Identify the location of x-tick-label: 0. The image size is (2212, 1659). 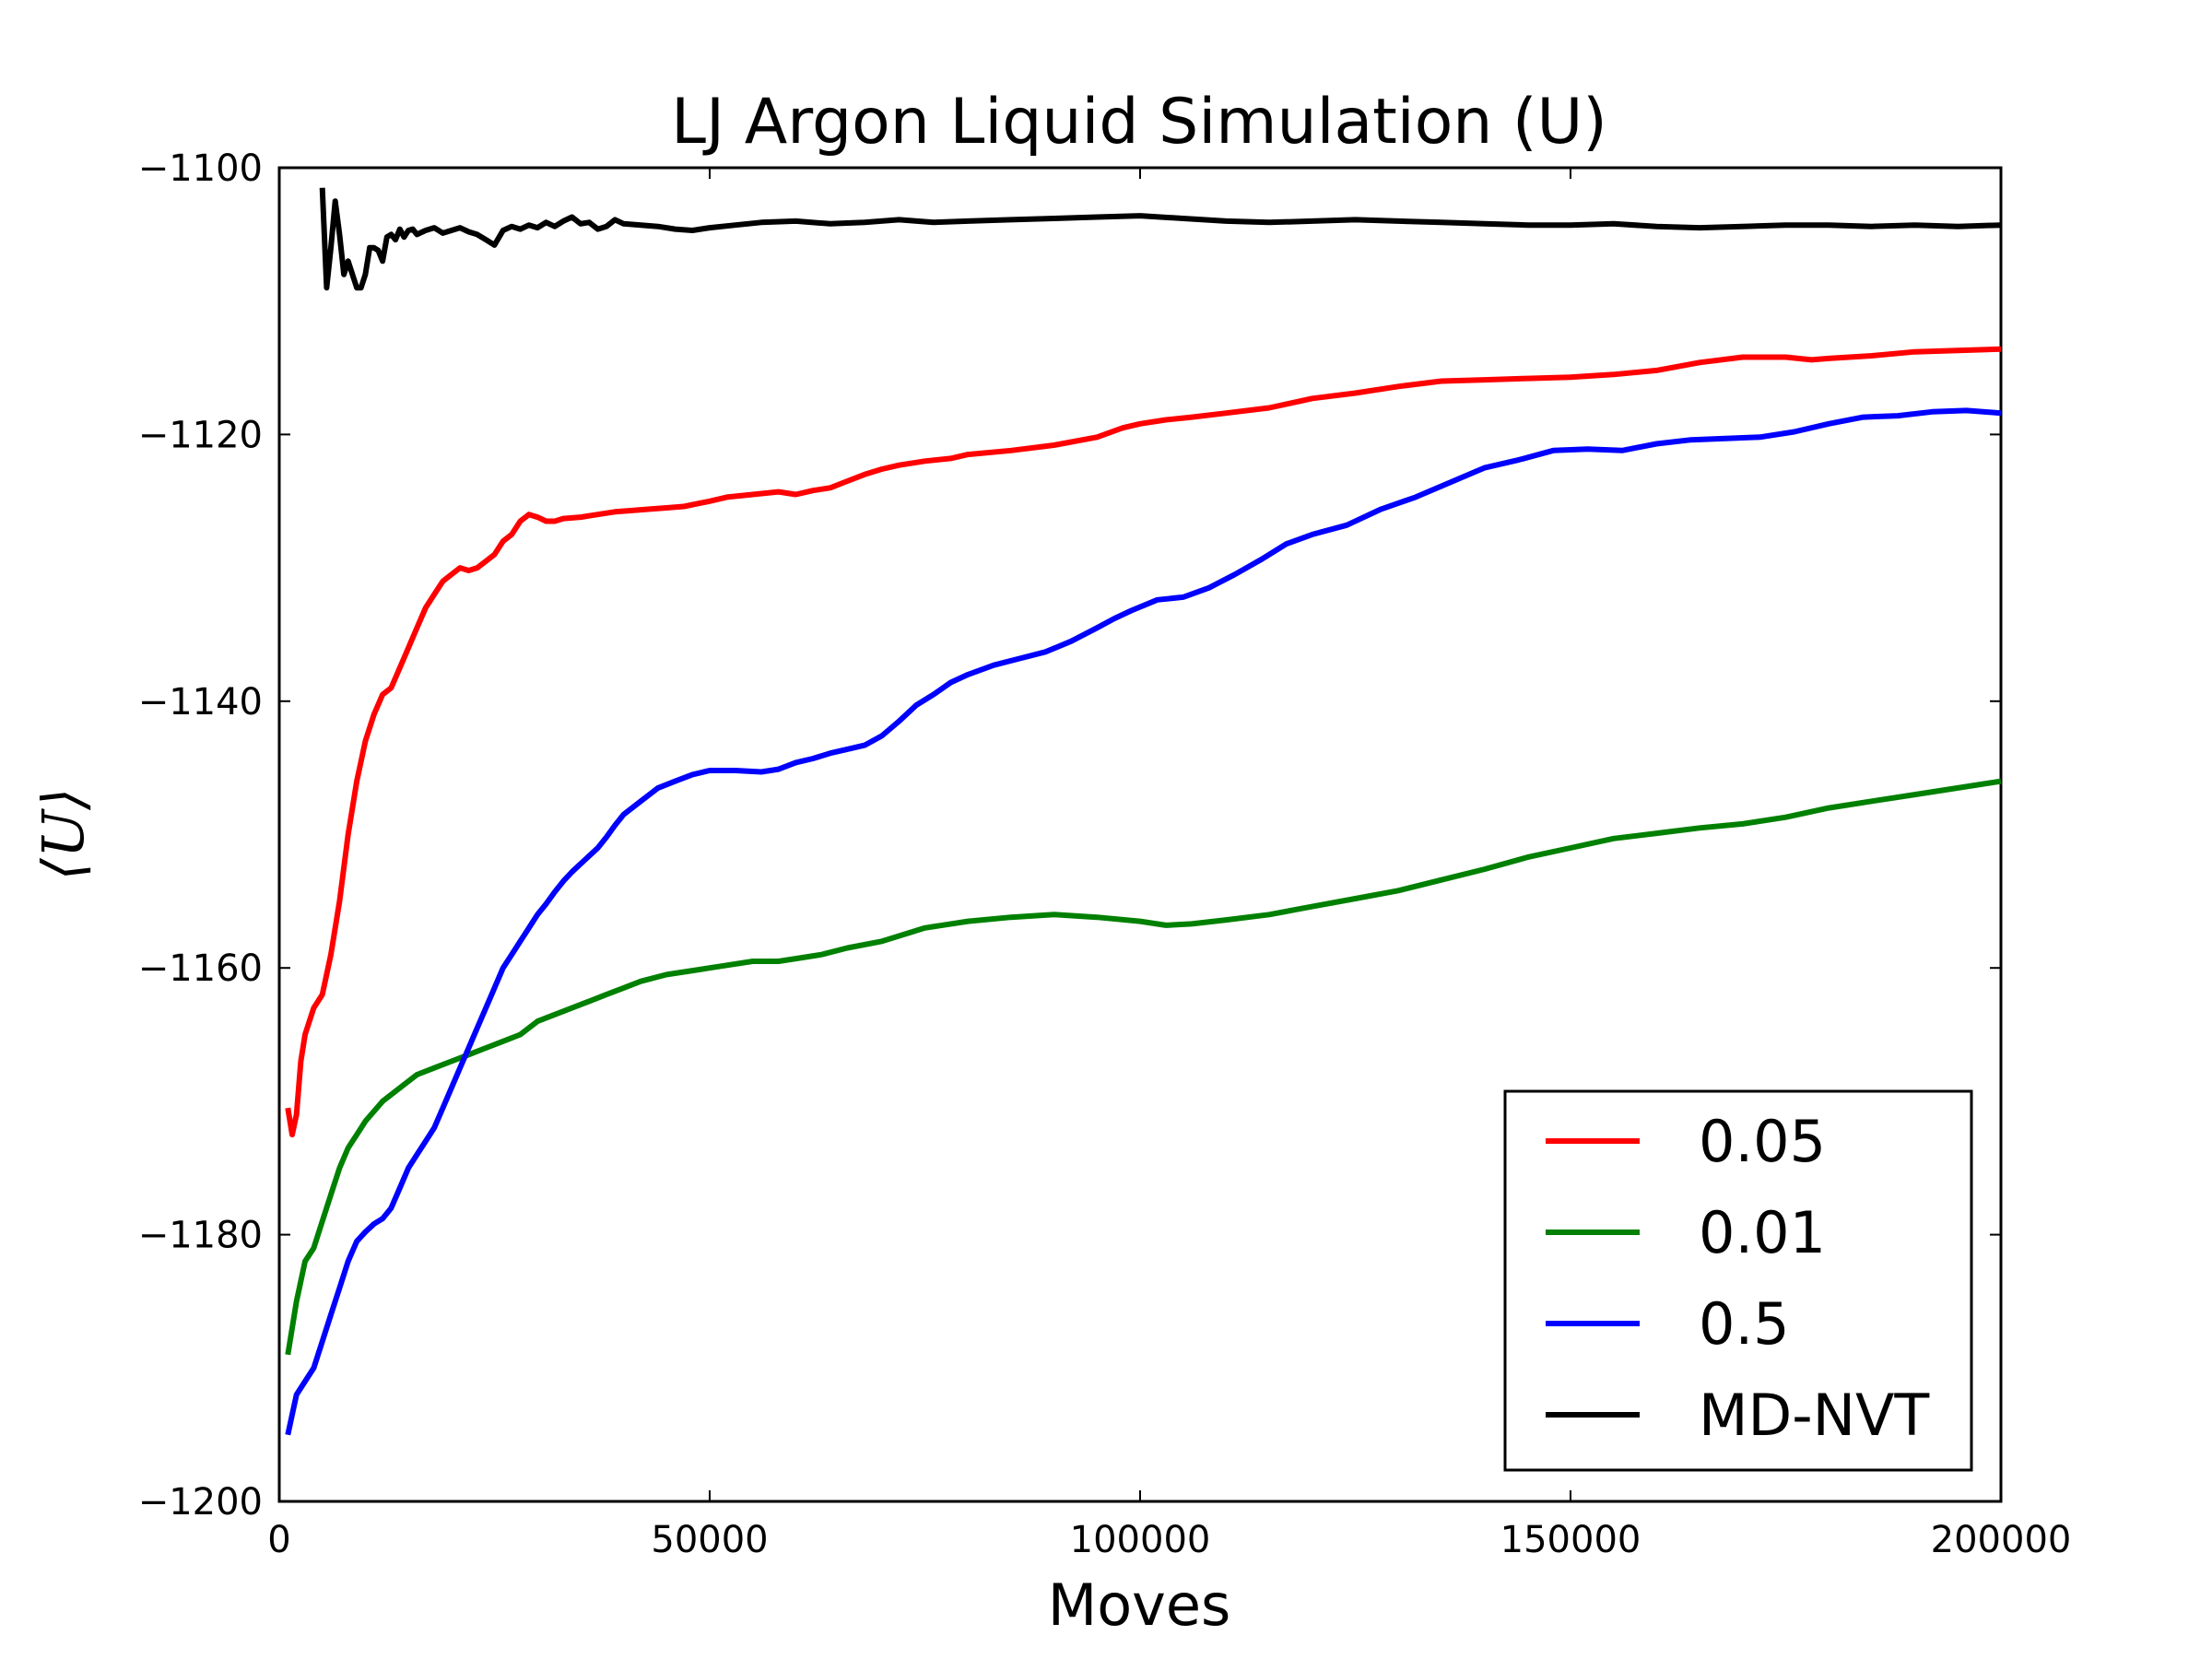
(278, 1540).